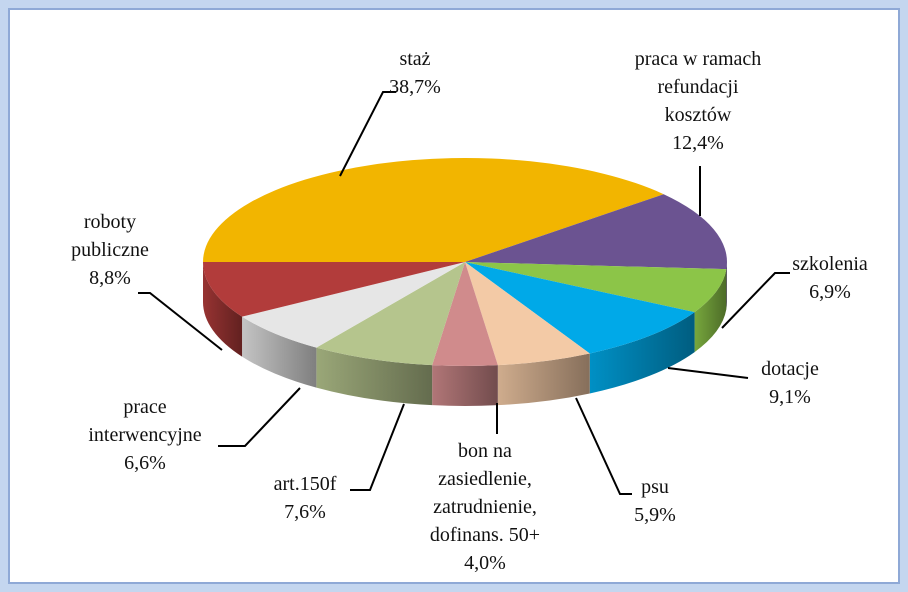 The height and width of the screenshot is (592, 908). I want to click on slice-label: szkolenia, so click(830, 264).